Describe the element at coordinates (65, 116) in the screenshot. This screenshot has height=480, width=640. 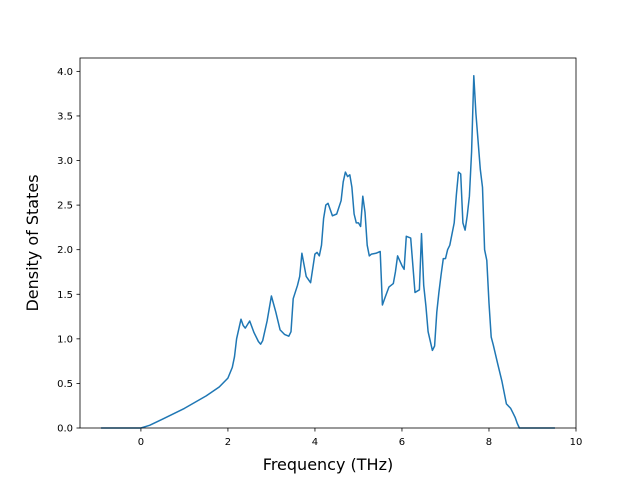
I see `y-tick-label: 3.5` at that location.